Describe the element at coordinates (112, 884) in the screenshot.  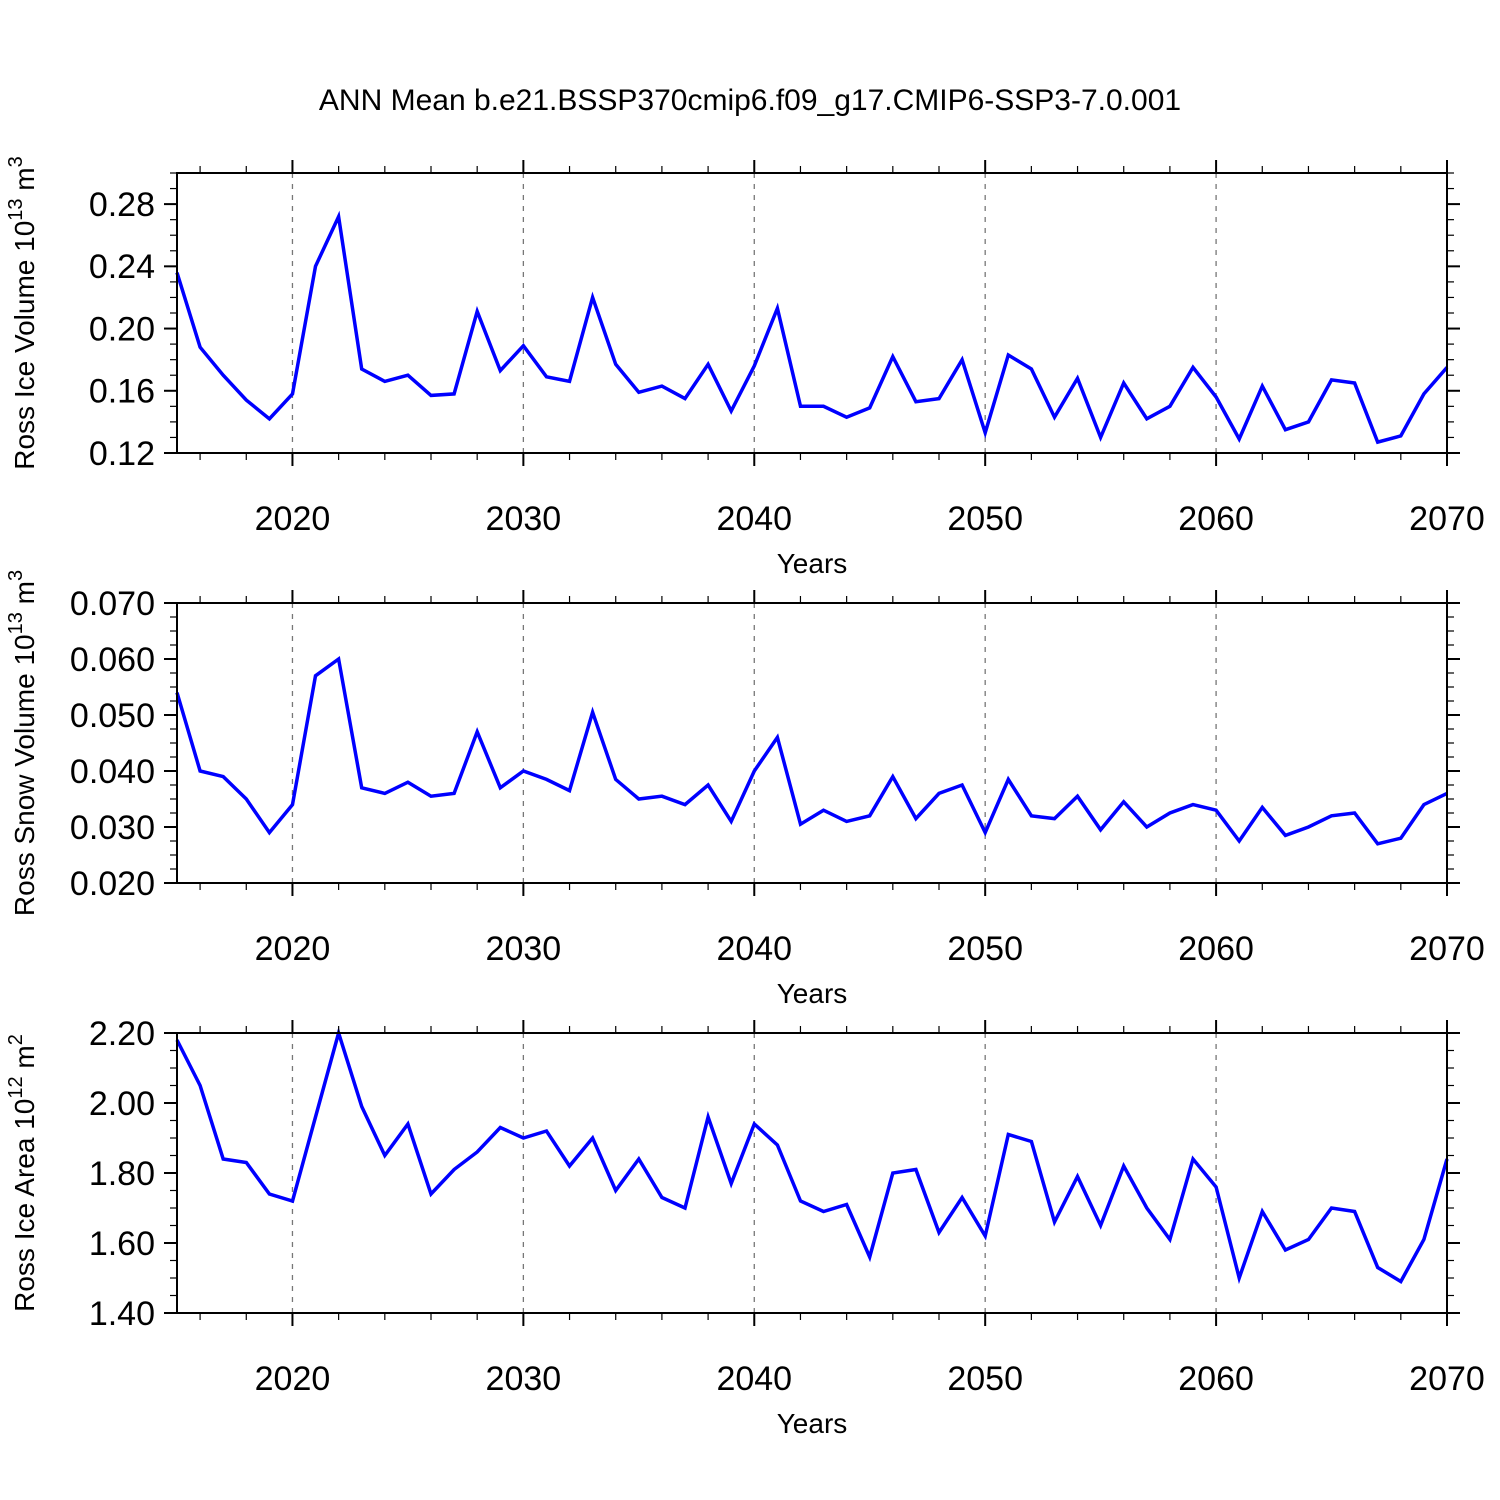
I see `y-tick-label: 0.020` at that location.